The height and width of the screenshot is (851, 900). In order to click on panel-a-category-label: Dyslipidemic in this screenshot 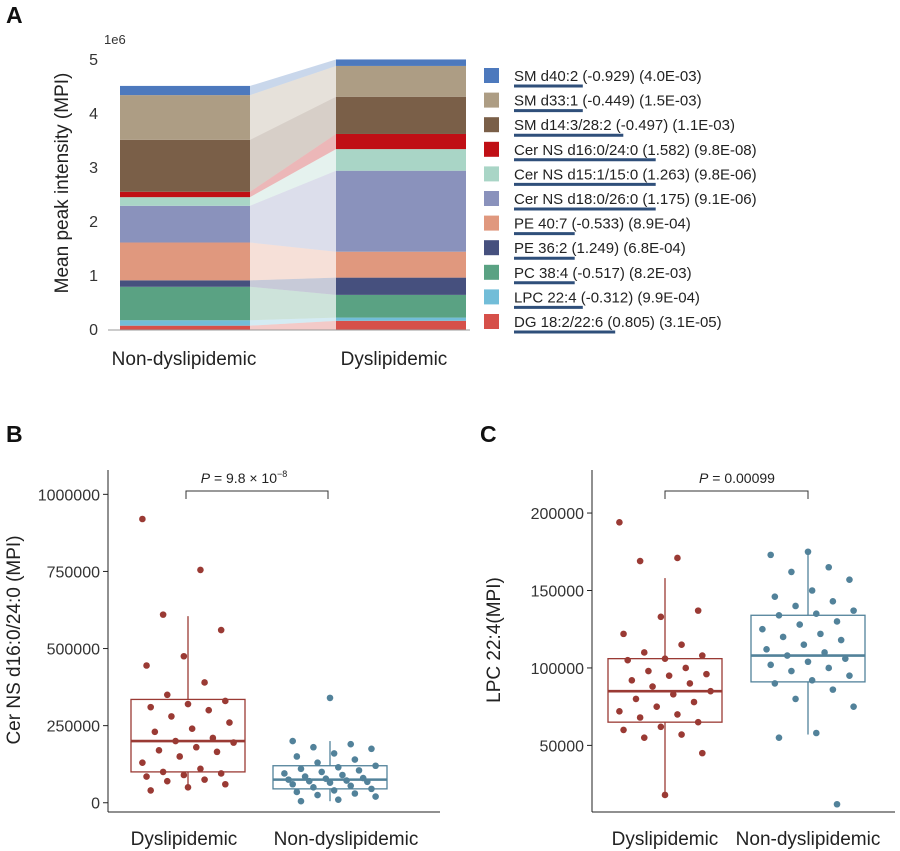, I will do `click(394, 359)`.